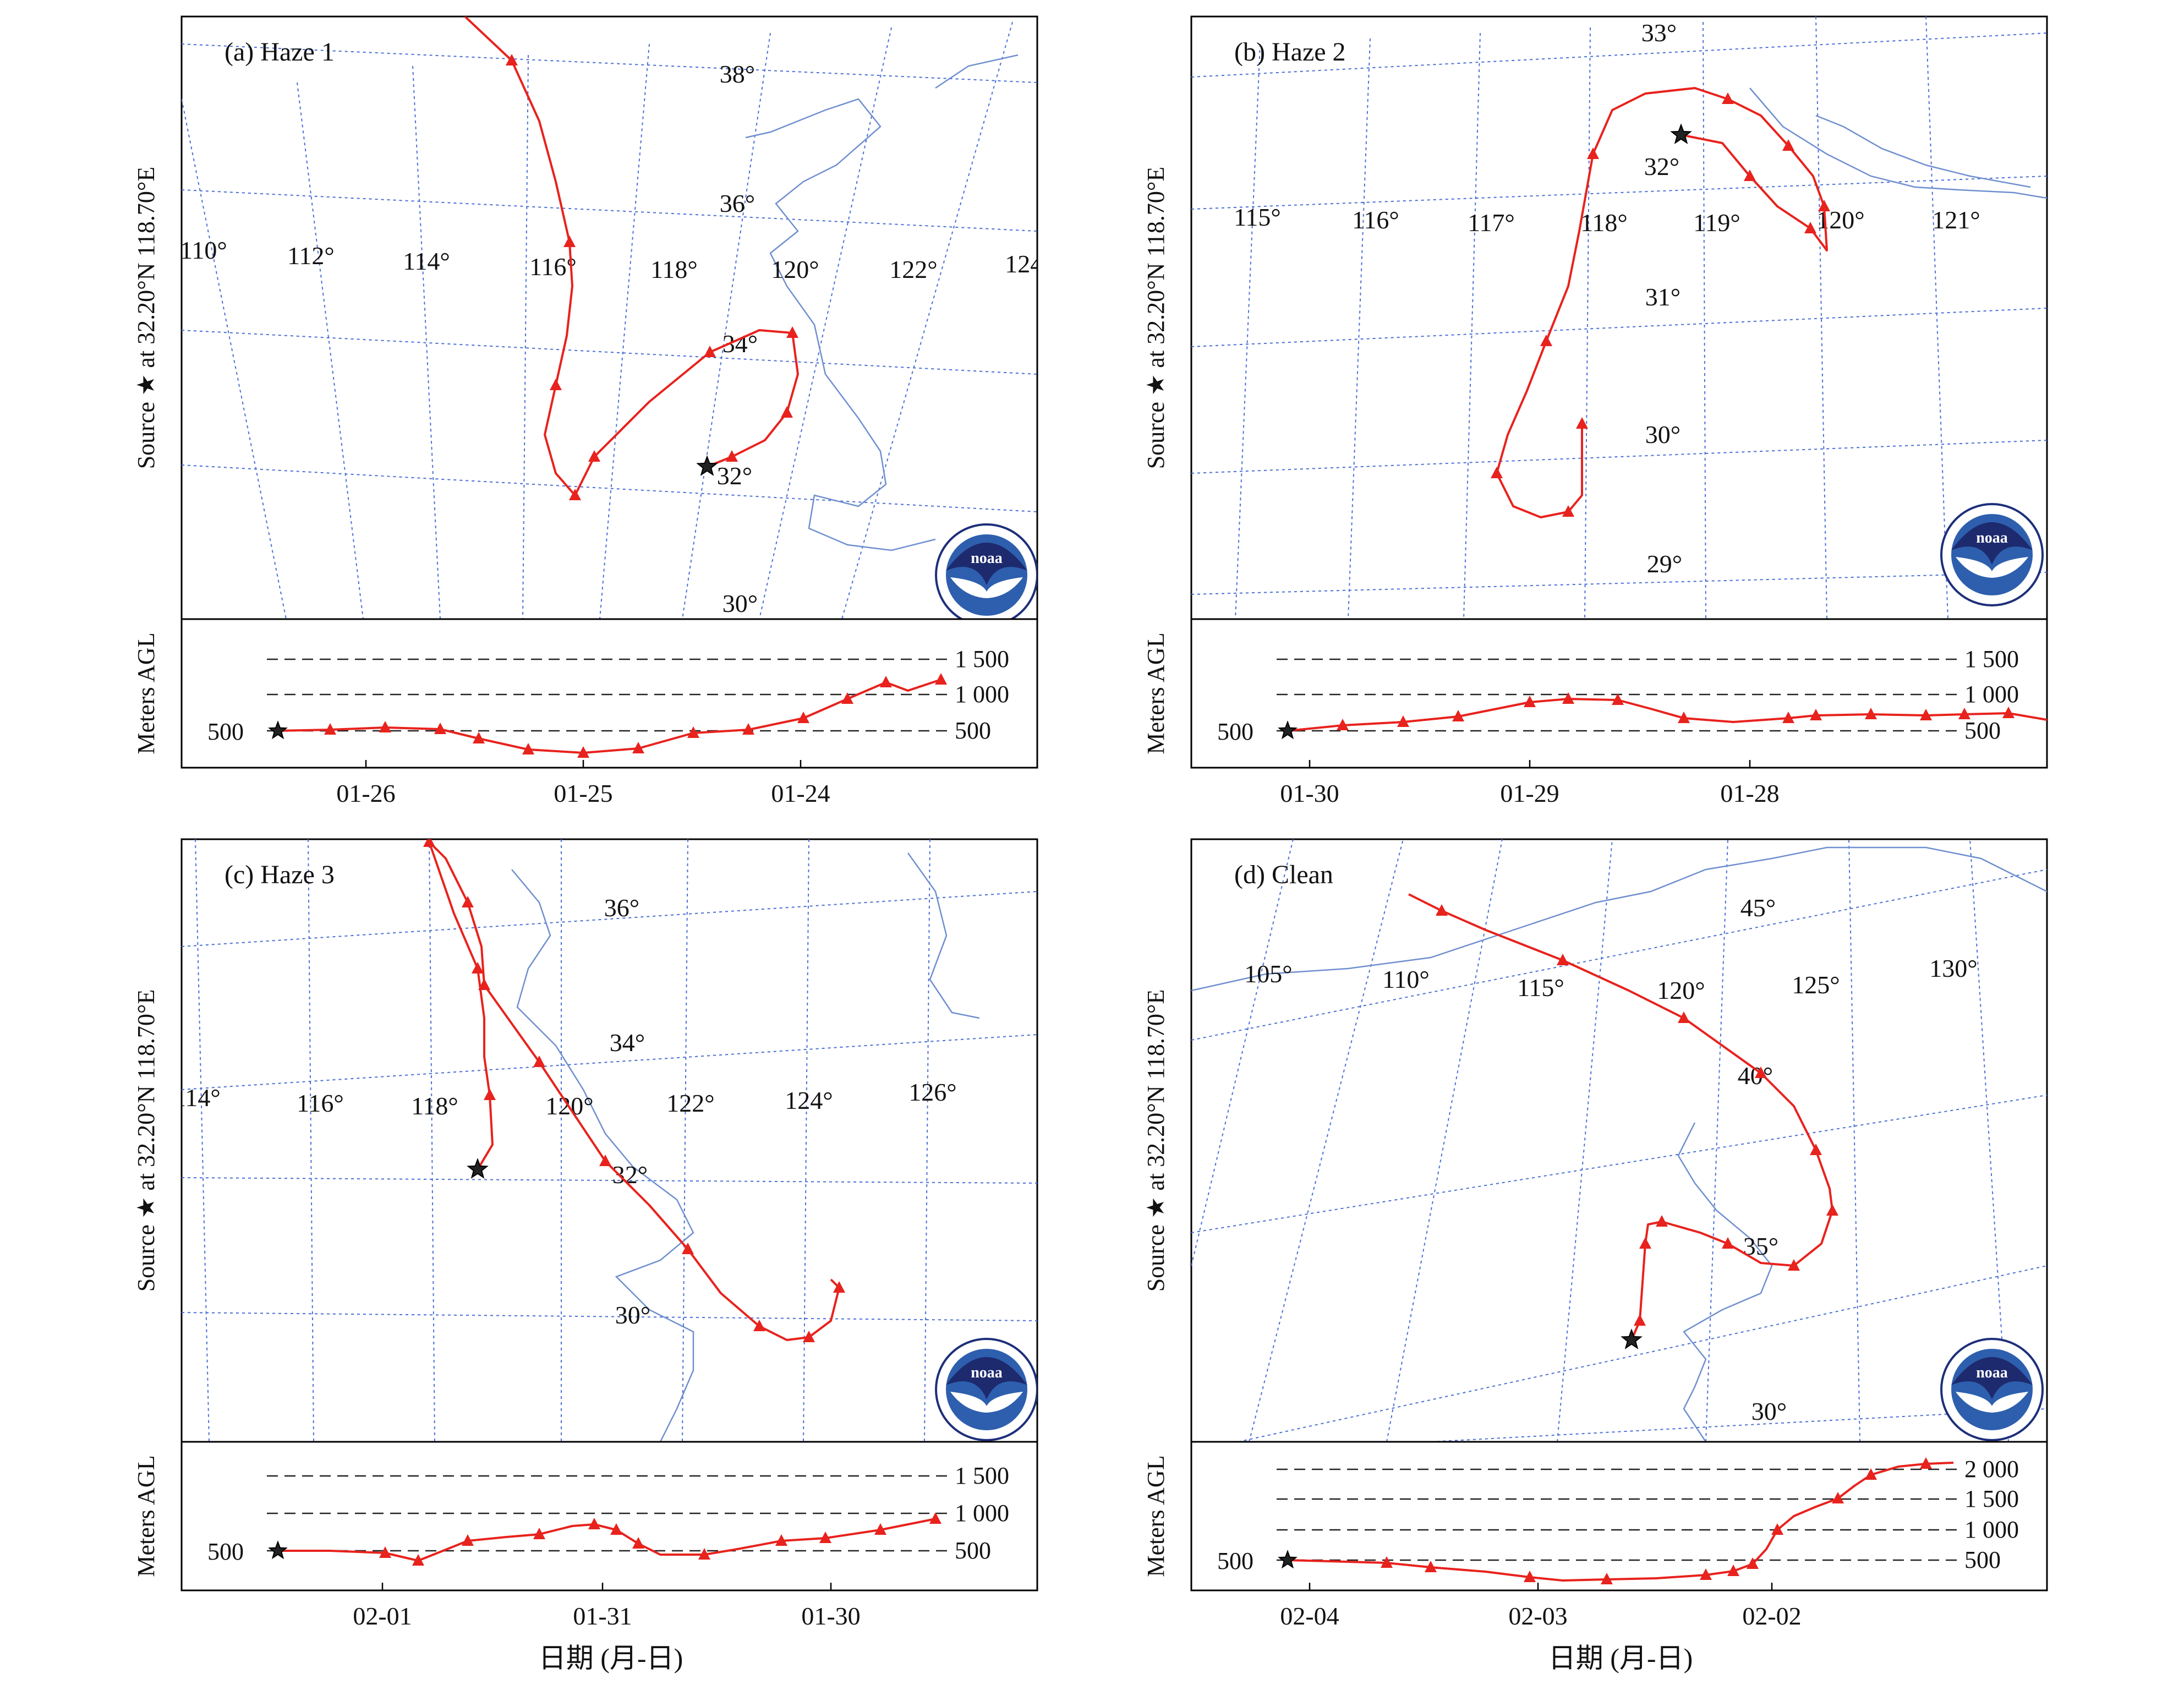  I want to click on height-tick-label: 1 000, so click(1991, 1529).